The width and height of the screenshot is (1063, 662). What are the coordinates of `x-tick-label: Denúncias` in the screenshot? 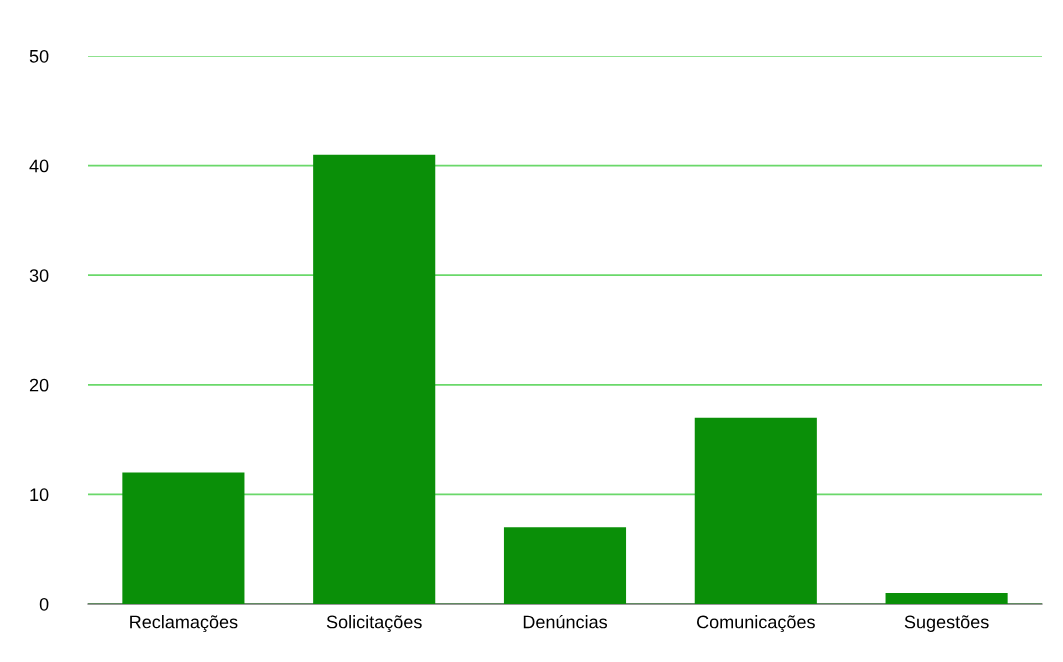 It's located at (565, 621).